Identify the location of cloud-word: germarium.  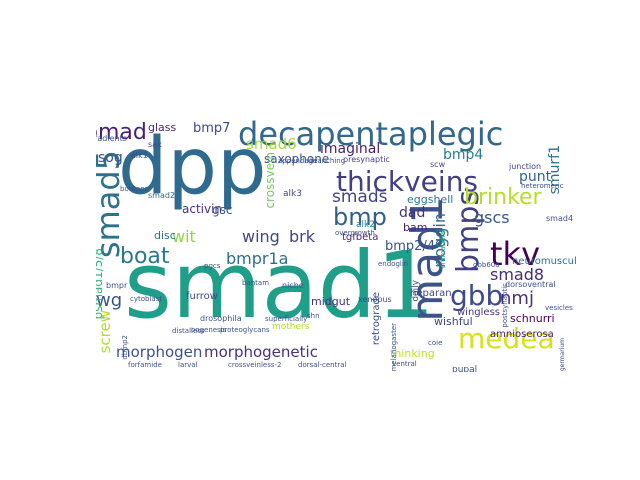
(562, 355).